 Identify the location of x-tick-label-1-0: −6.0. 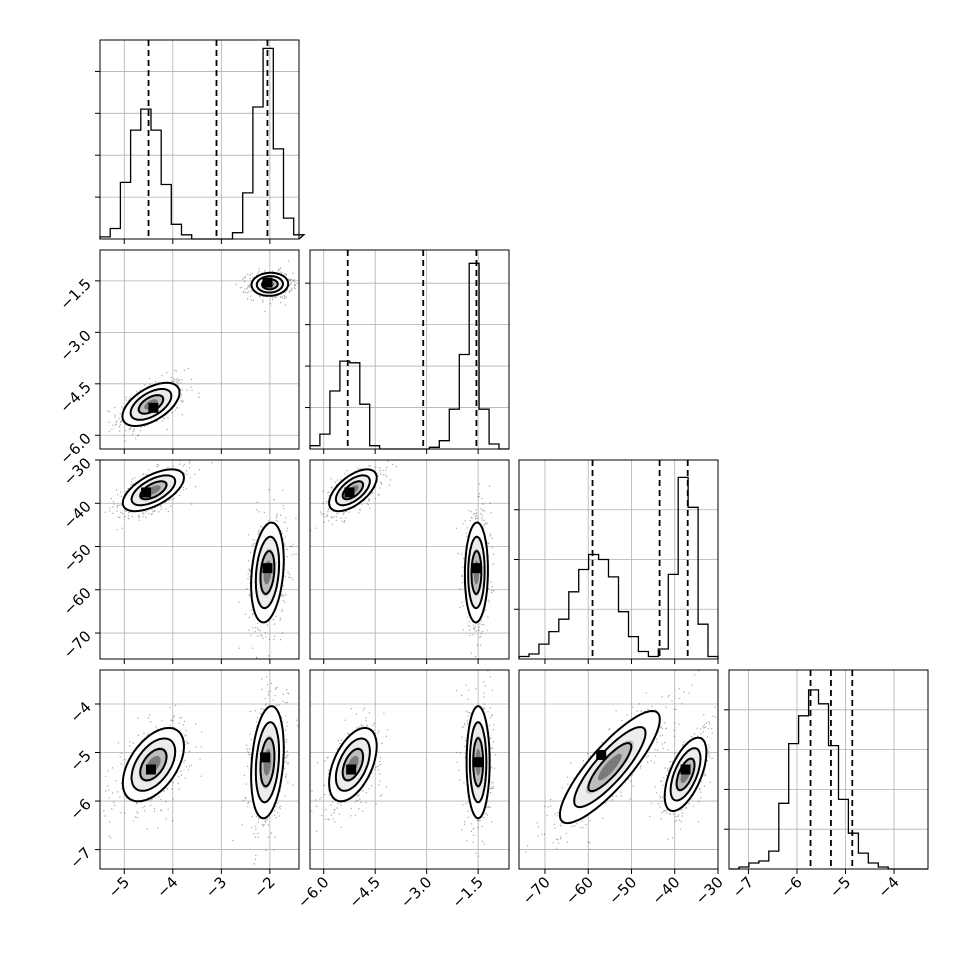
(313, 892).